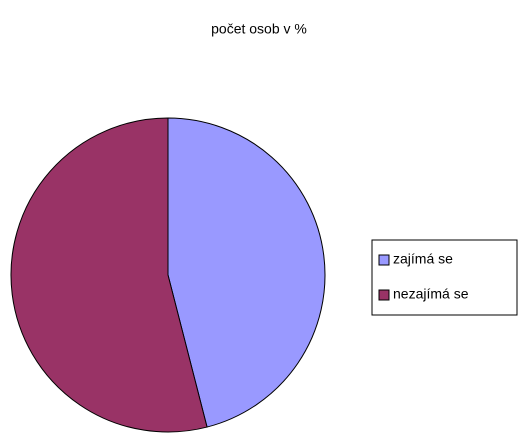 This screenshot has height=434, width=518. What do you see at coordinates (431, 294) in the screenshot?
I see `legend-label: nezajímá se` at bounding box center [431, 294].